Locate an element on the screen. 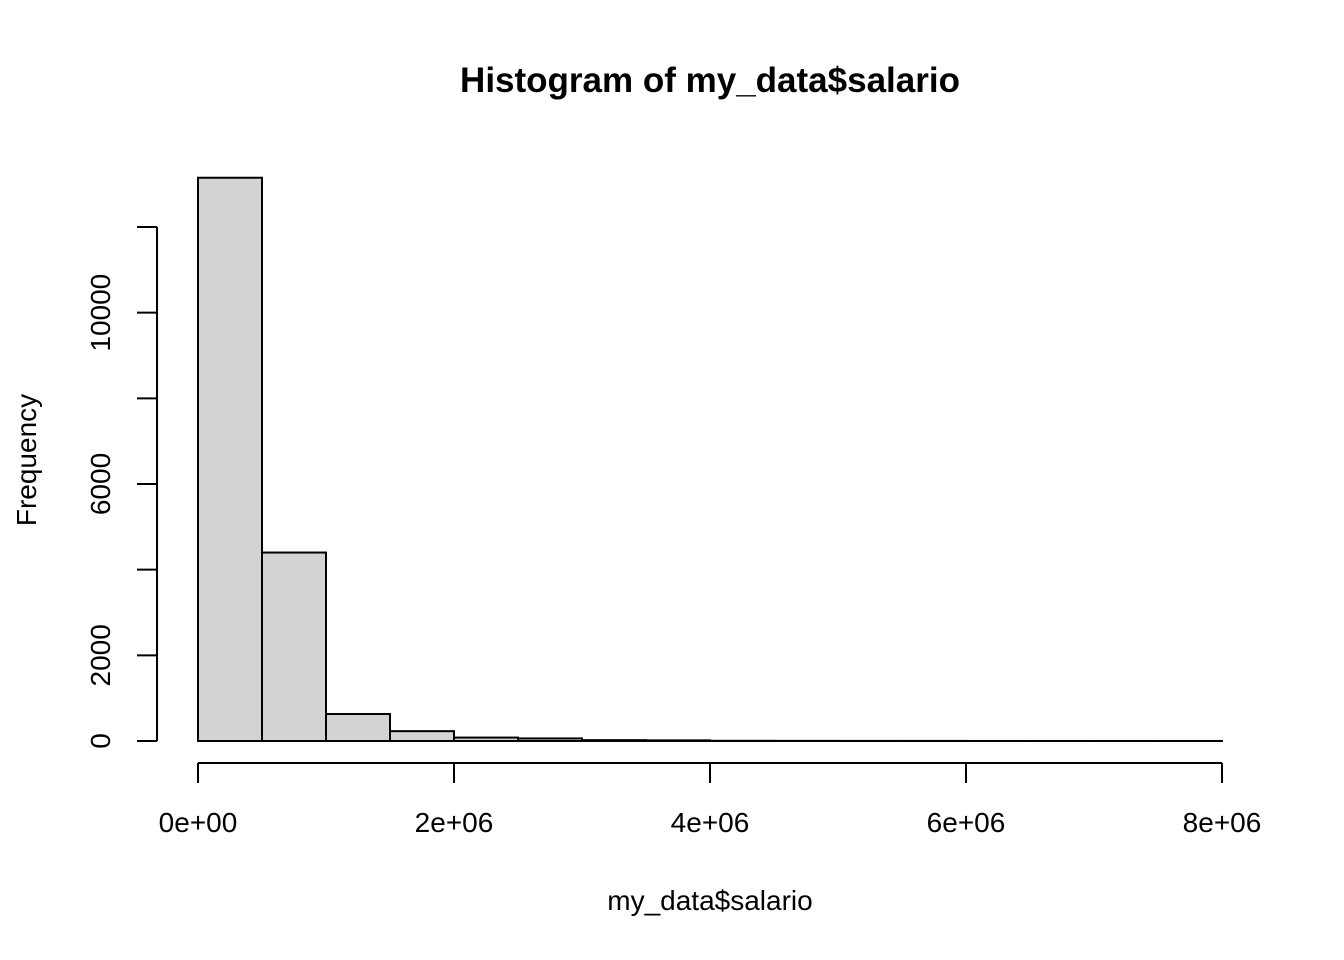 This screenshot has width=1344, height=960. y-tick-label: 10000 is located at coordinates (100, 313).